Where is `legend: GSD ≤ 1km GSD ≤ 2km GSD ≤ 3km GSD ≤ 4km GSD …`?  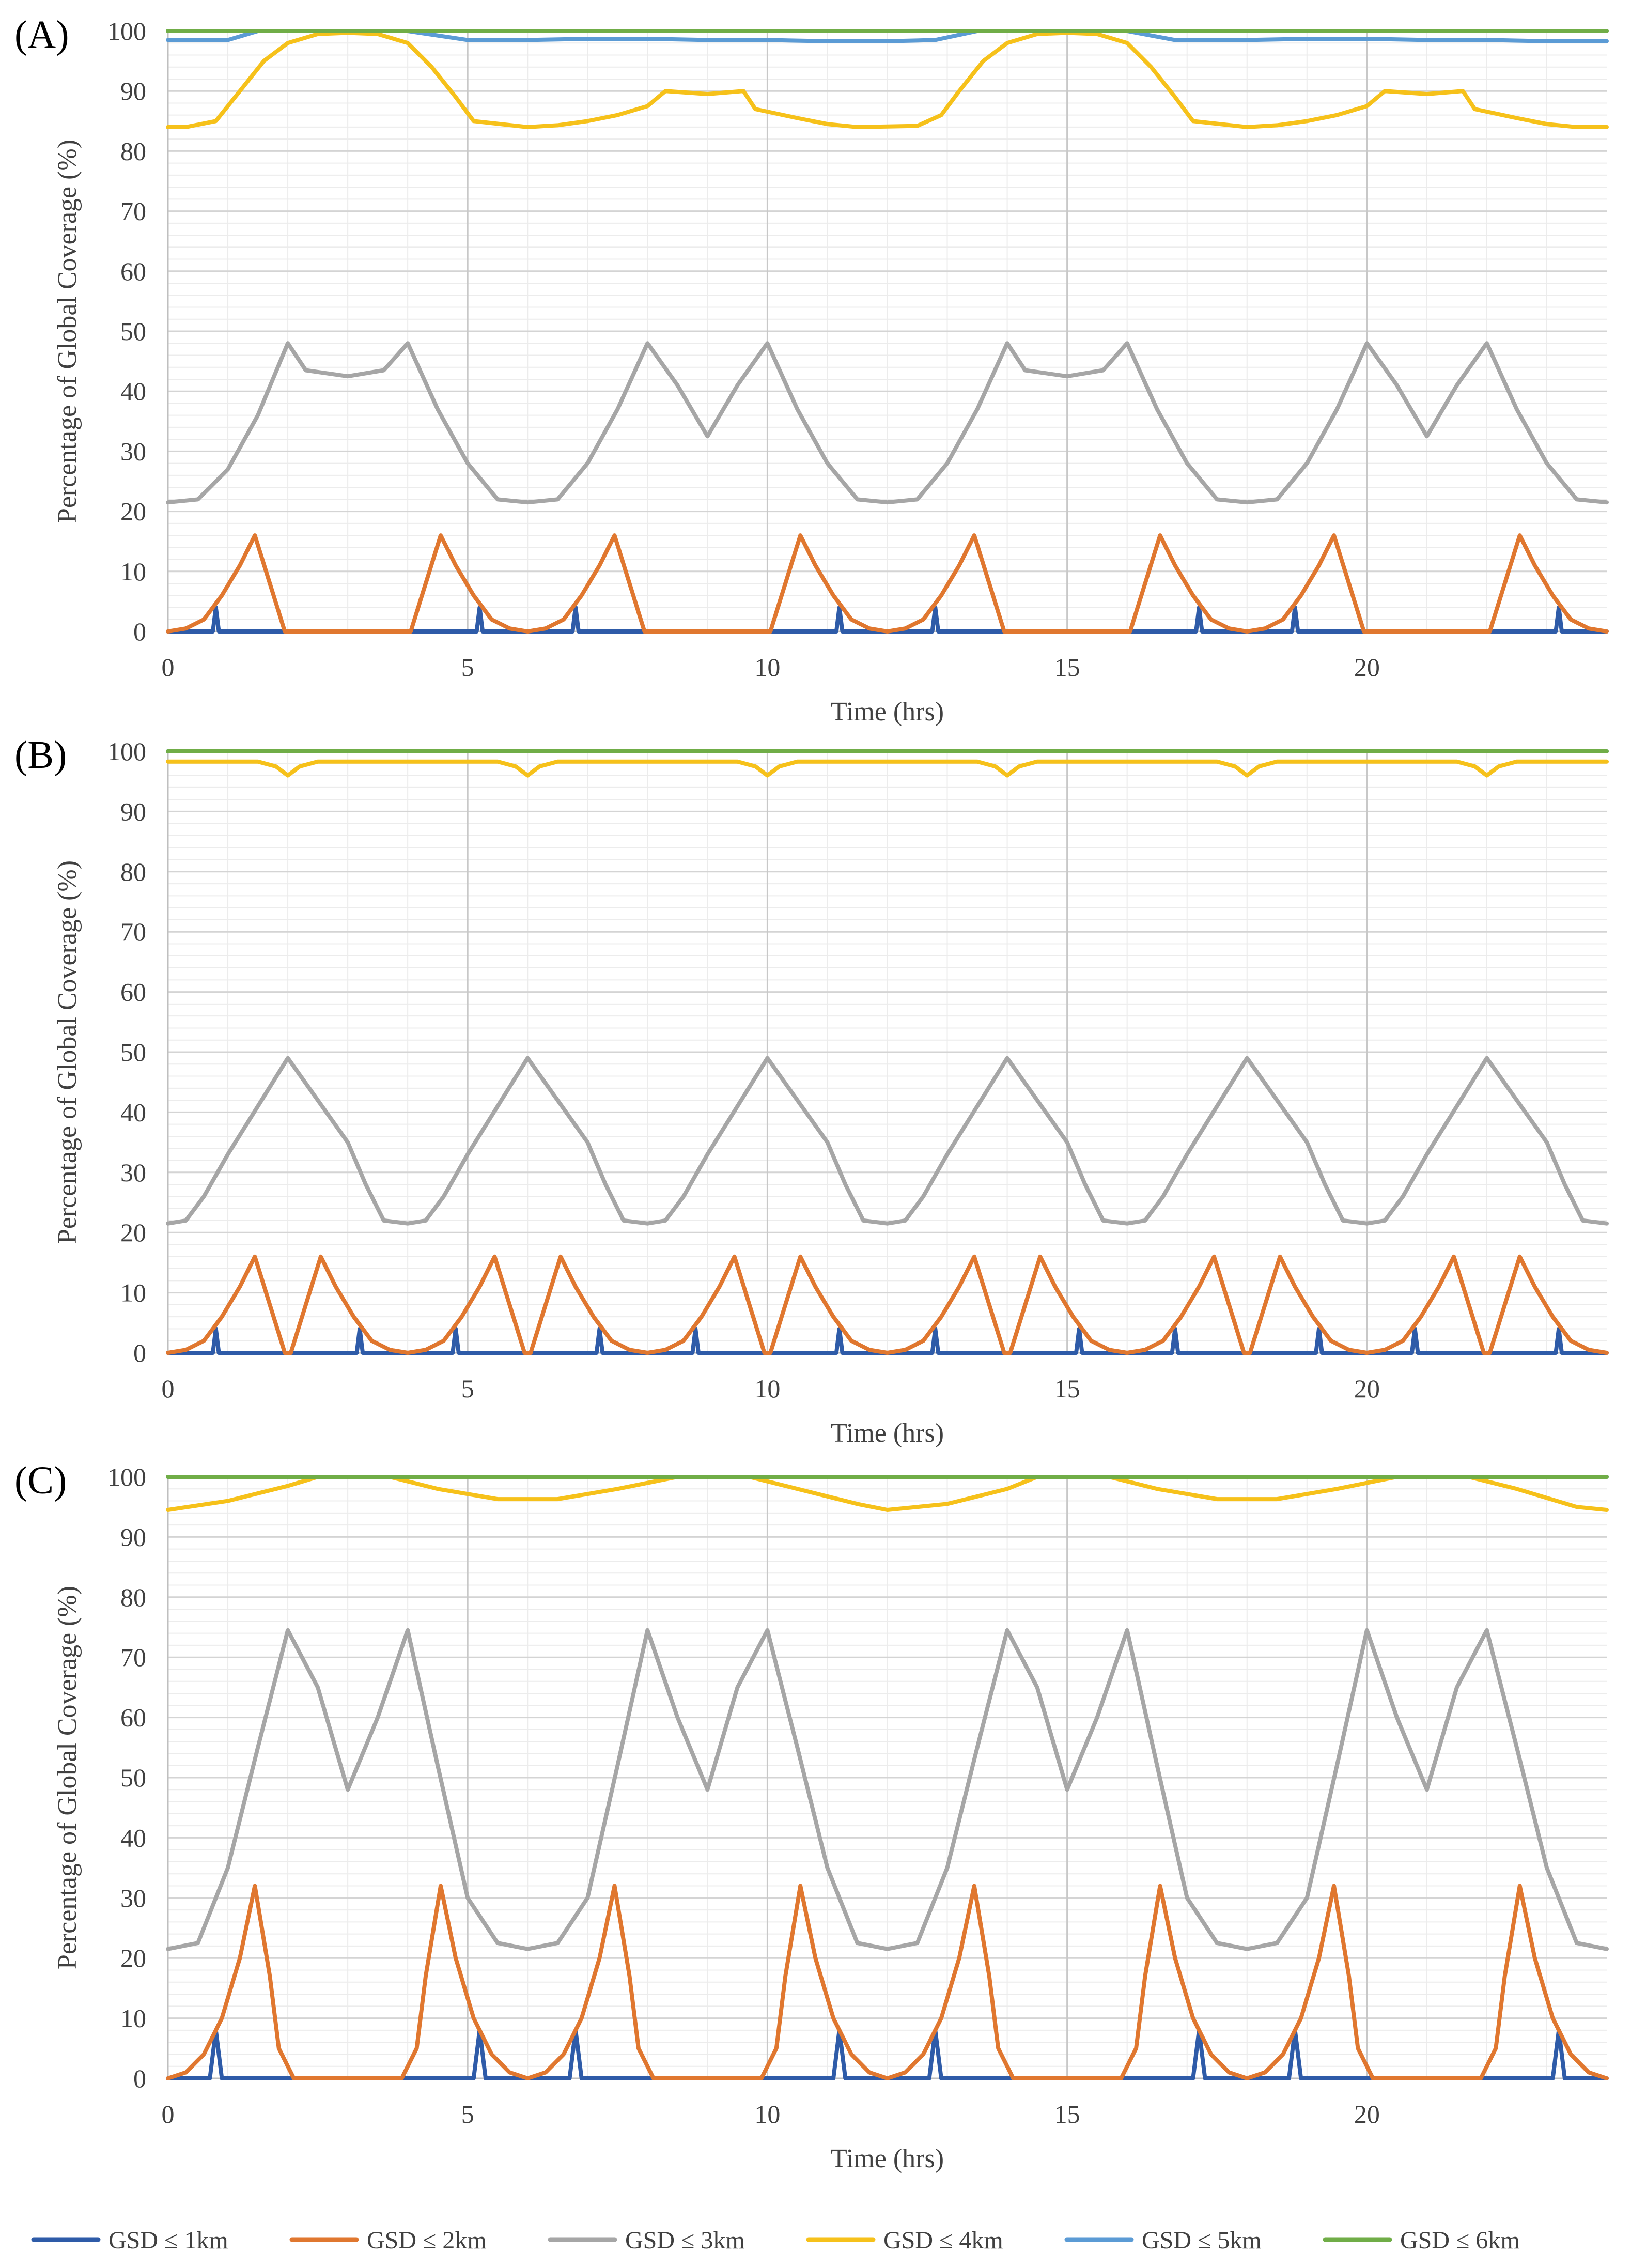
legend: GSD ≤ 1km GSD ≤ 2km GSD ≤ 3km GSD ≤ 4km GSD … is located at coordinates (775, 2240).